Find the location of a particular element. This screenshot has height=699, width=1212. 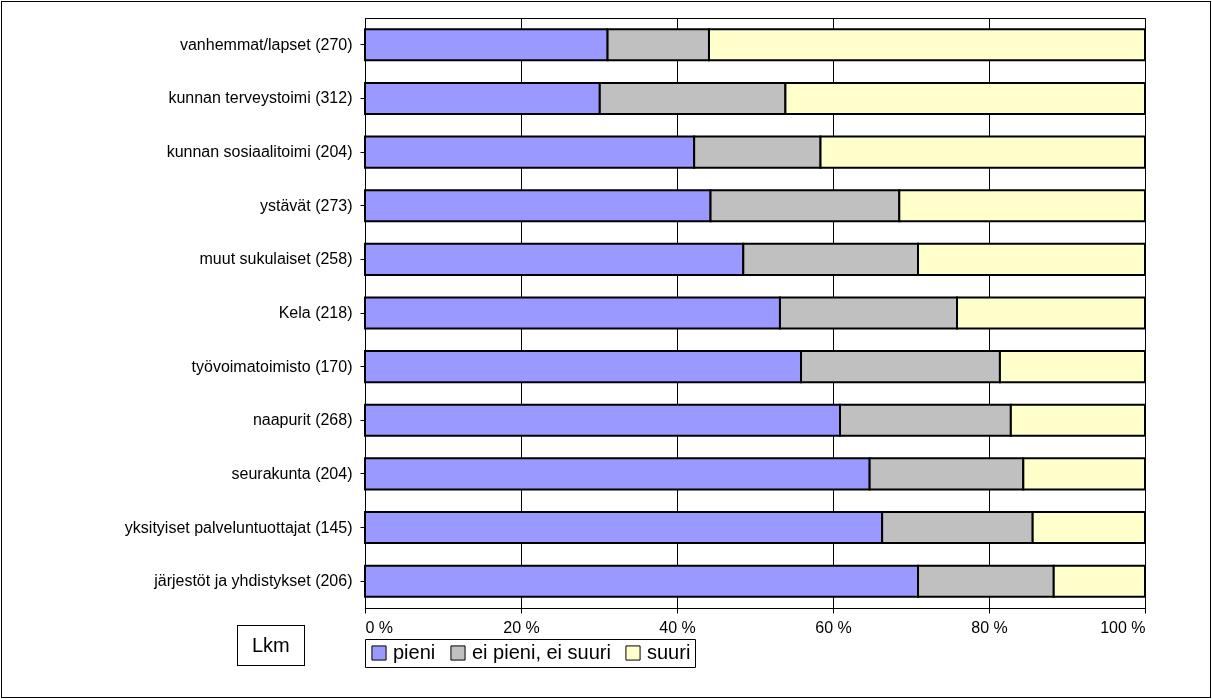

y-tick-label: seurakunta (204) is located at coordinates (292, 473).